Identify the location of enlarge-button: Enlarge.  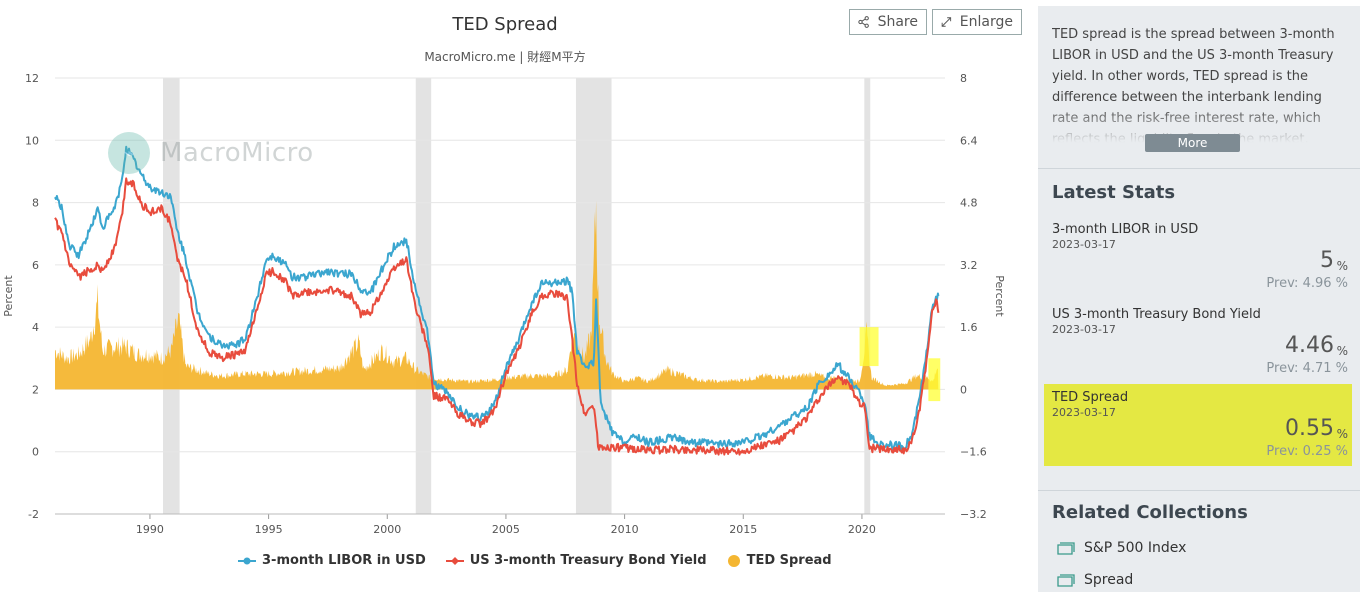
(977, 22).